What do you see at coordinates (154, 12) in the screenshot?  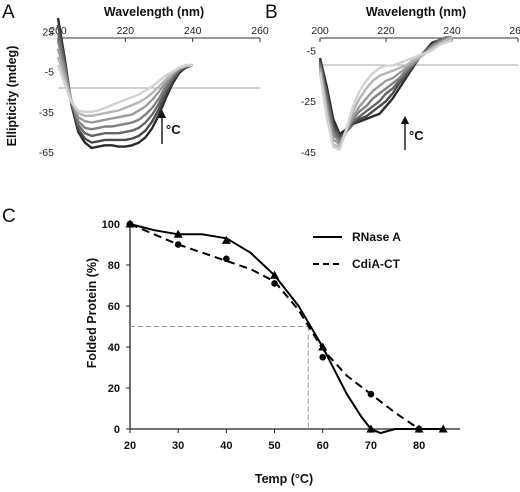 I see `panel-a-x-axis-title: Wavelength (nm)` at bounding box center [154, 12].